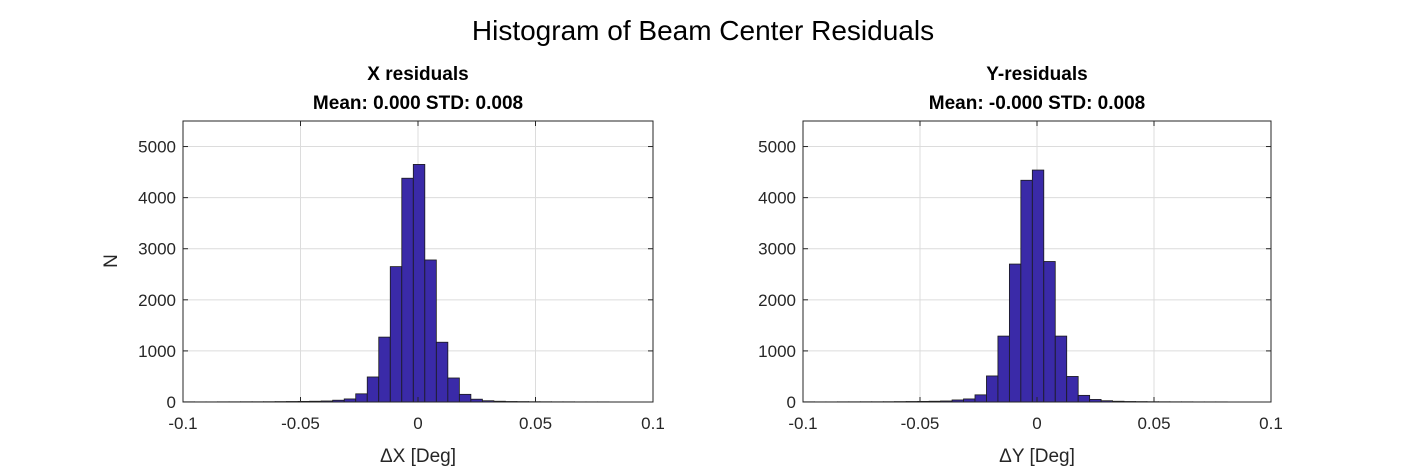  What do you see at coordinates (777, 249) in the screenshot?
I see `y-ytick-label: 3000` at bounding box center [777, 249].